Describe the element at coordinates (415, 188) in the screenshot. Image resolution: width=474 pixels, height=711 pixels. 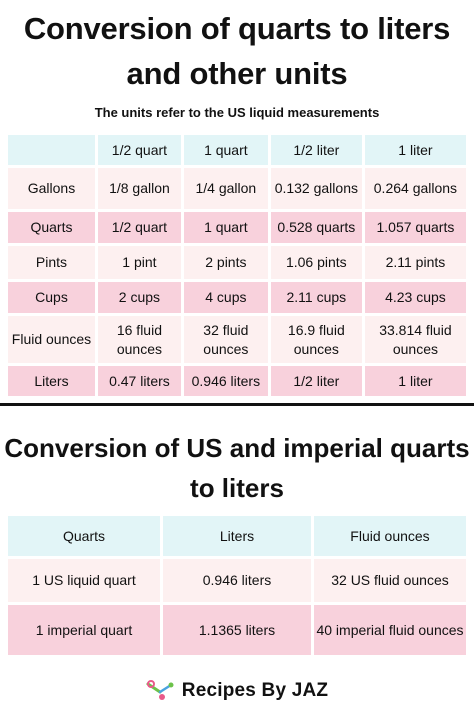
I see `table-cell: 0.264 gallons` at that location.